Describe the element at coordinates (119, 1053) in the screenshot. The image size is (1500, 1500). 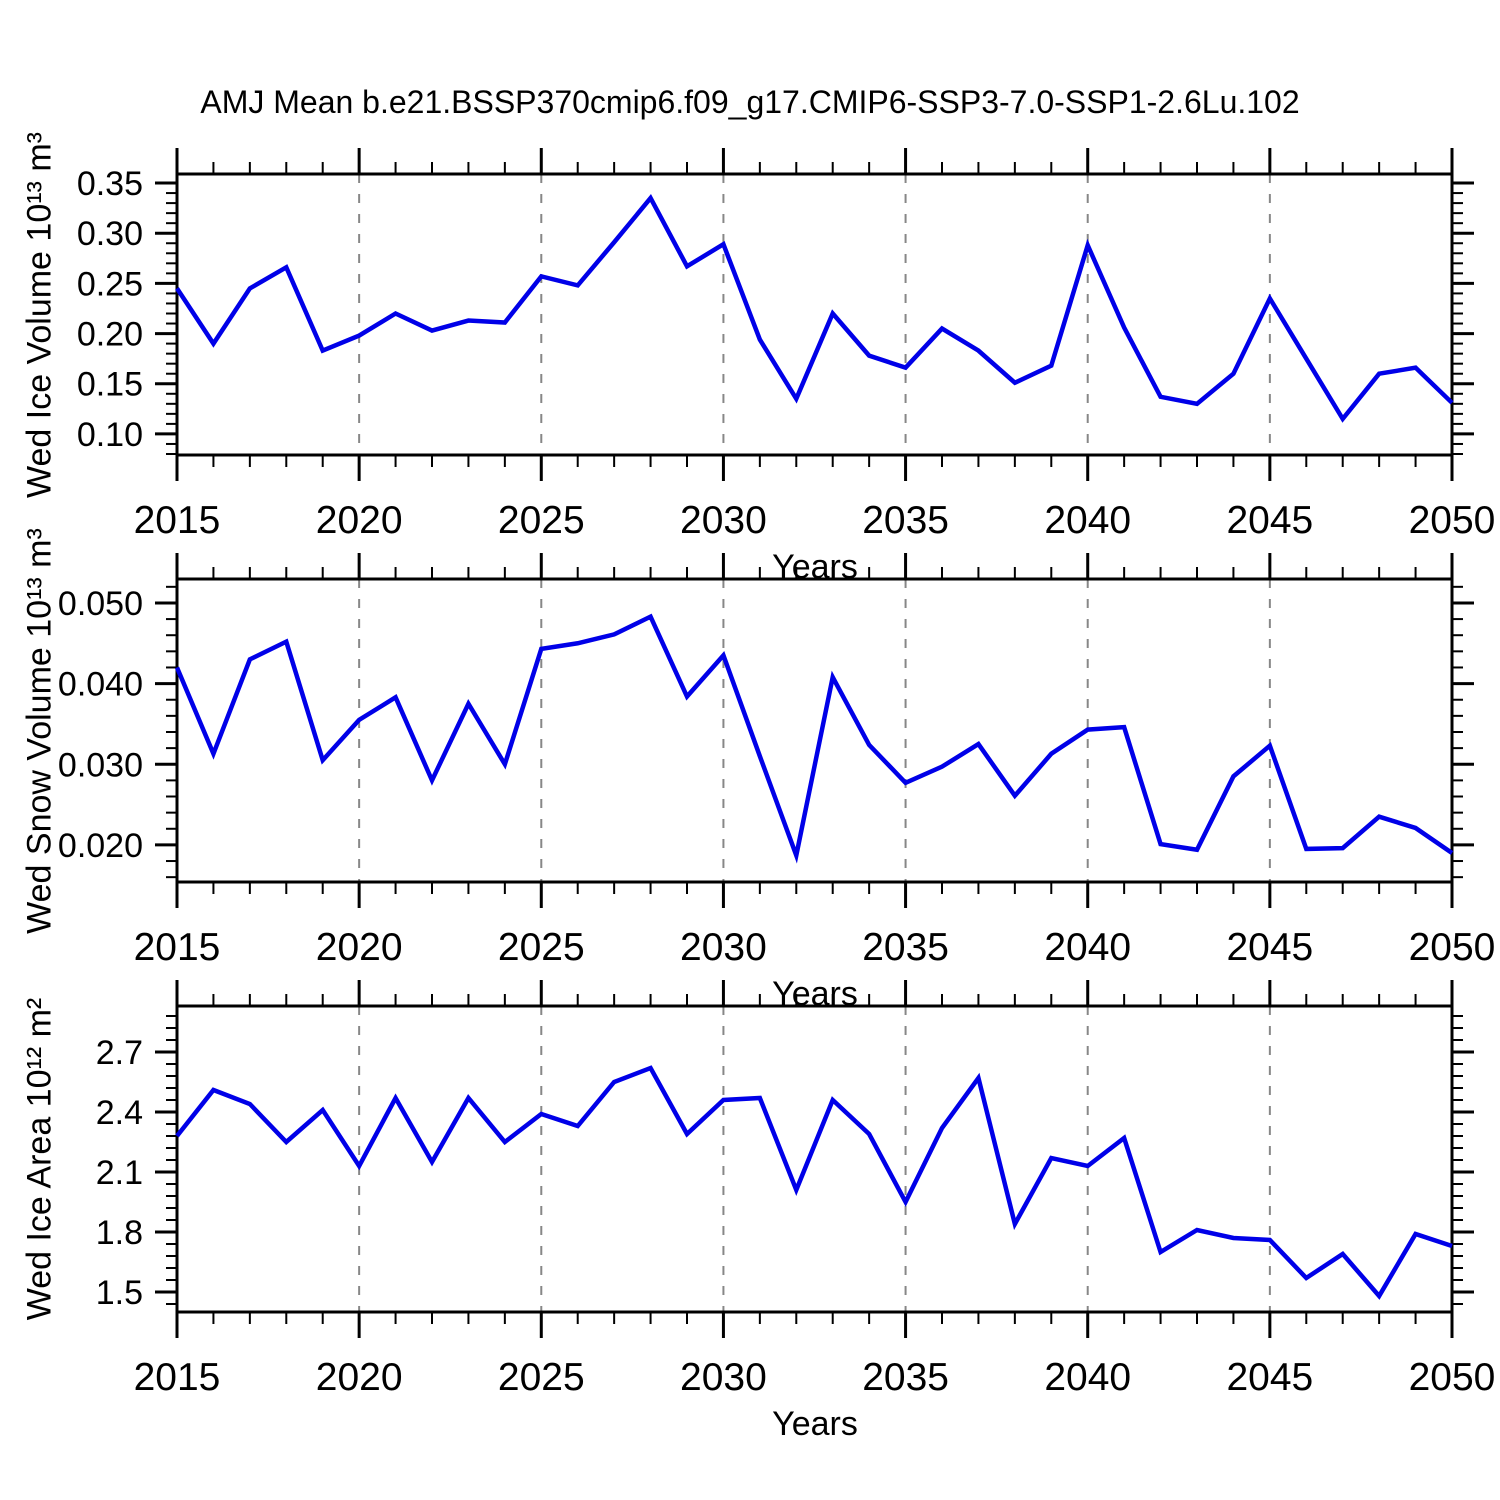
I see `y-tick-label: 2.7` at that location.